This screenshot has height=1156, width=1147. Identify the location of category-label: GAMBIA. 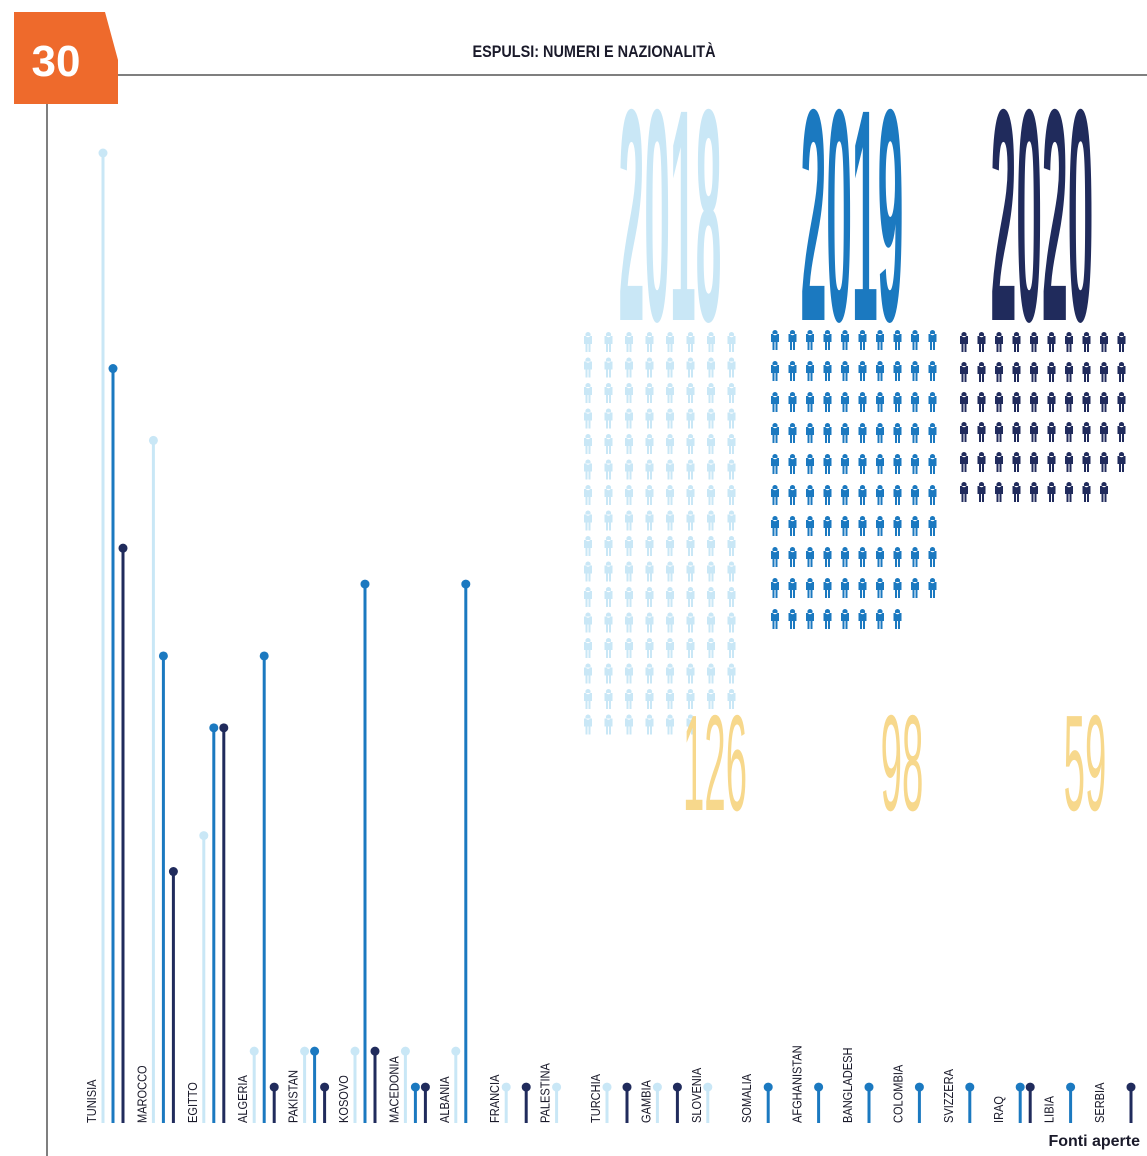
(646, 1101).